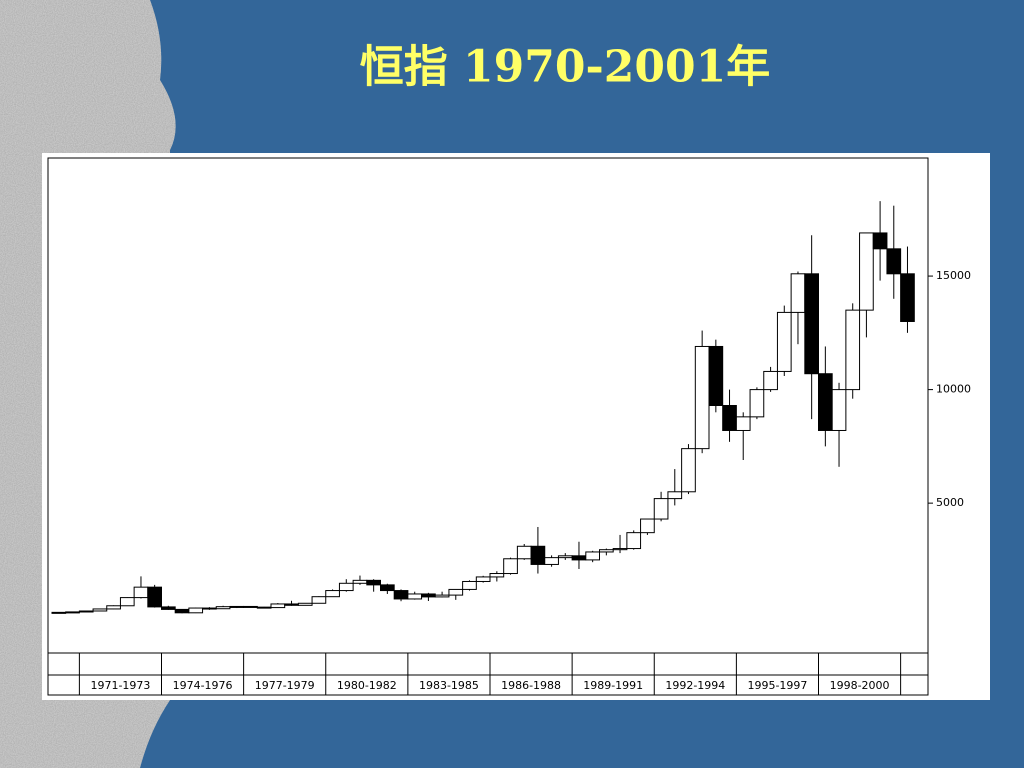 The width and height of the screenshot is (1024, 768). Describe the element at coordinates (531, 685) in the screenshot. I see `x-group-label: 1986-1988` at that location.